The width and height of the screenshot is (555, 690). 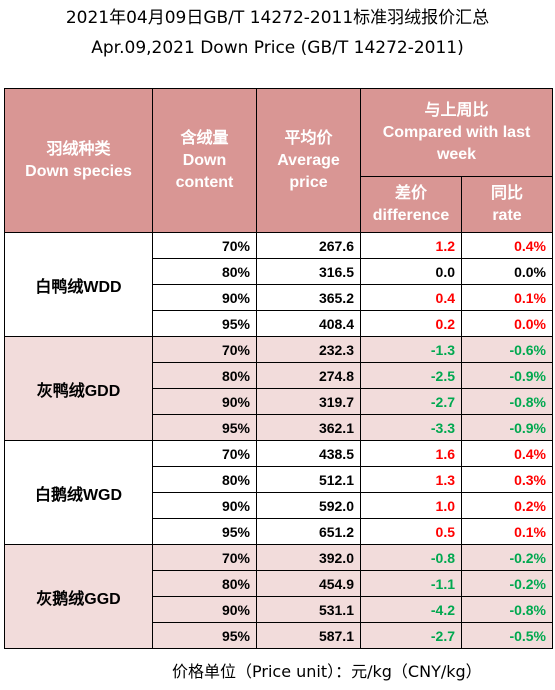 I want to click on table-row: 80% 274.8 -2.5 -0.9%, so click(x=279, y=375).